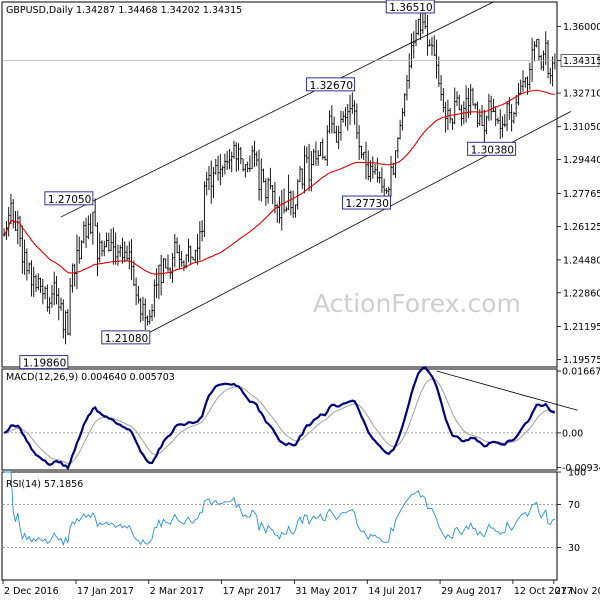  What do you see at coordinates (581, 327) in the screenshot?
I see `price-ytick-label: 1.21195` at bounding box center [581, 327].